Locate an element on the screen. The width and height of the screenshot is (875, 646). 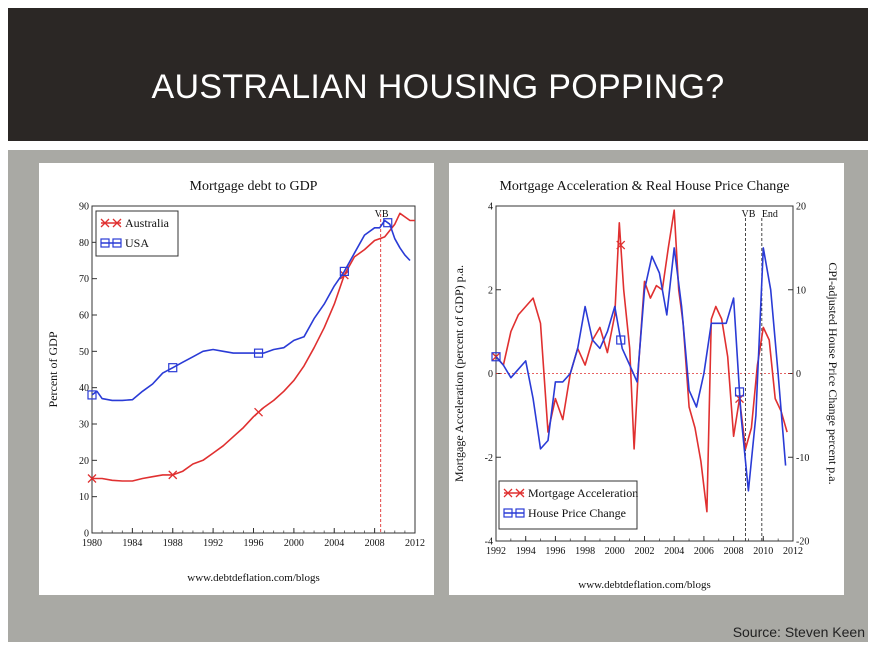
y-tick-label-2: 2 is located at coordinates (490, 290).